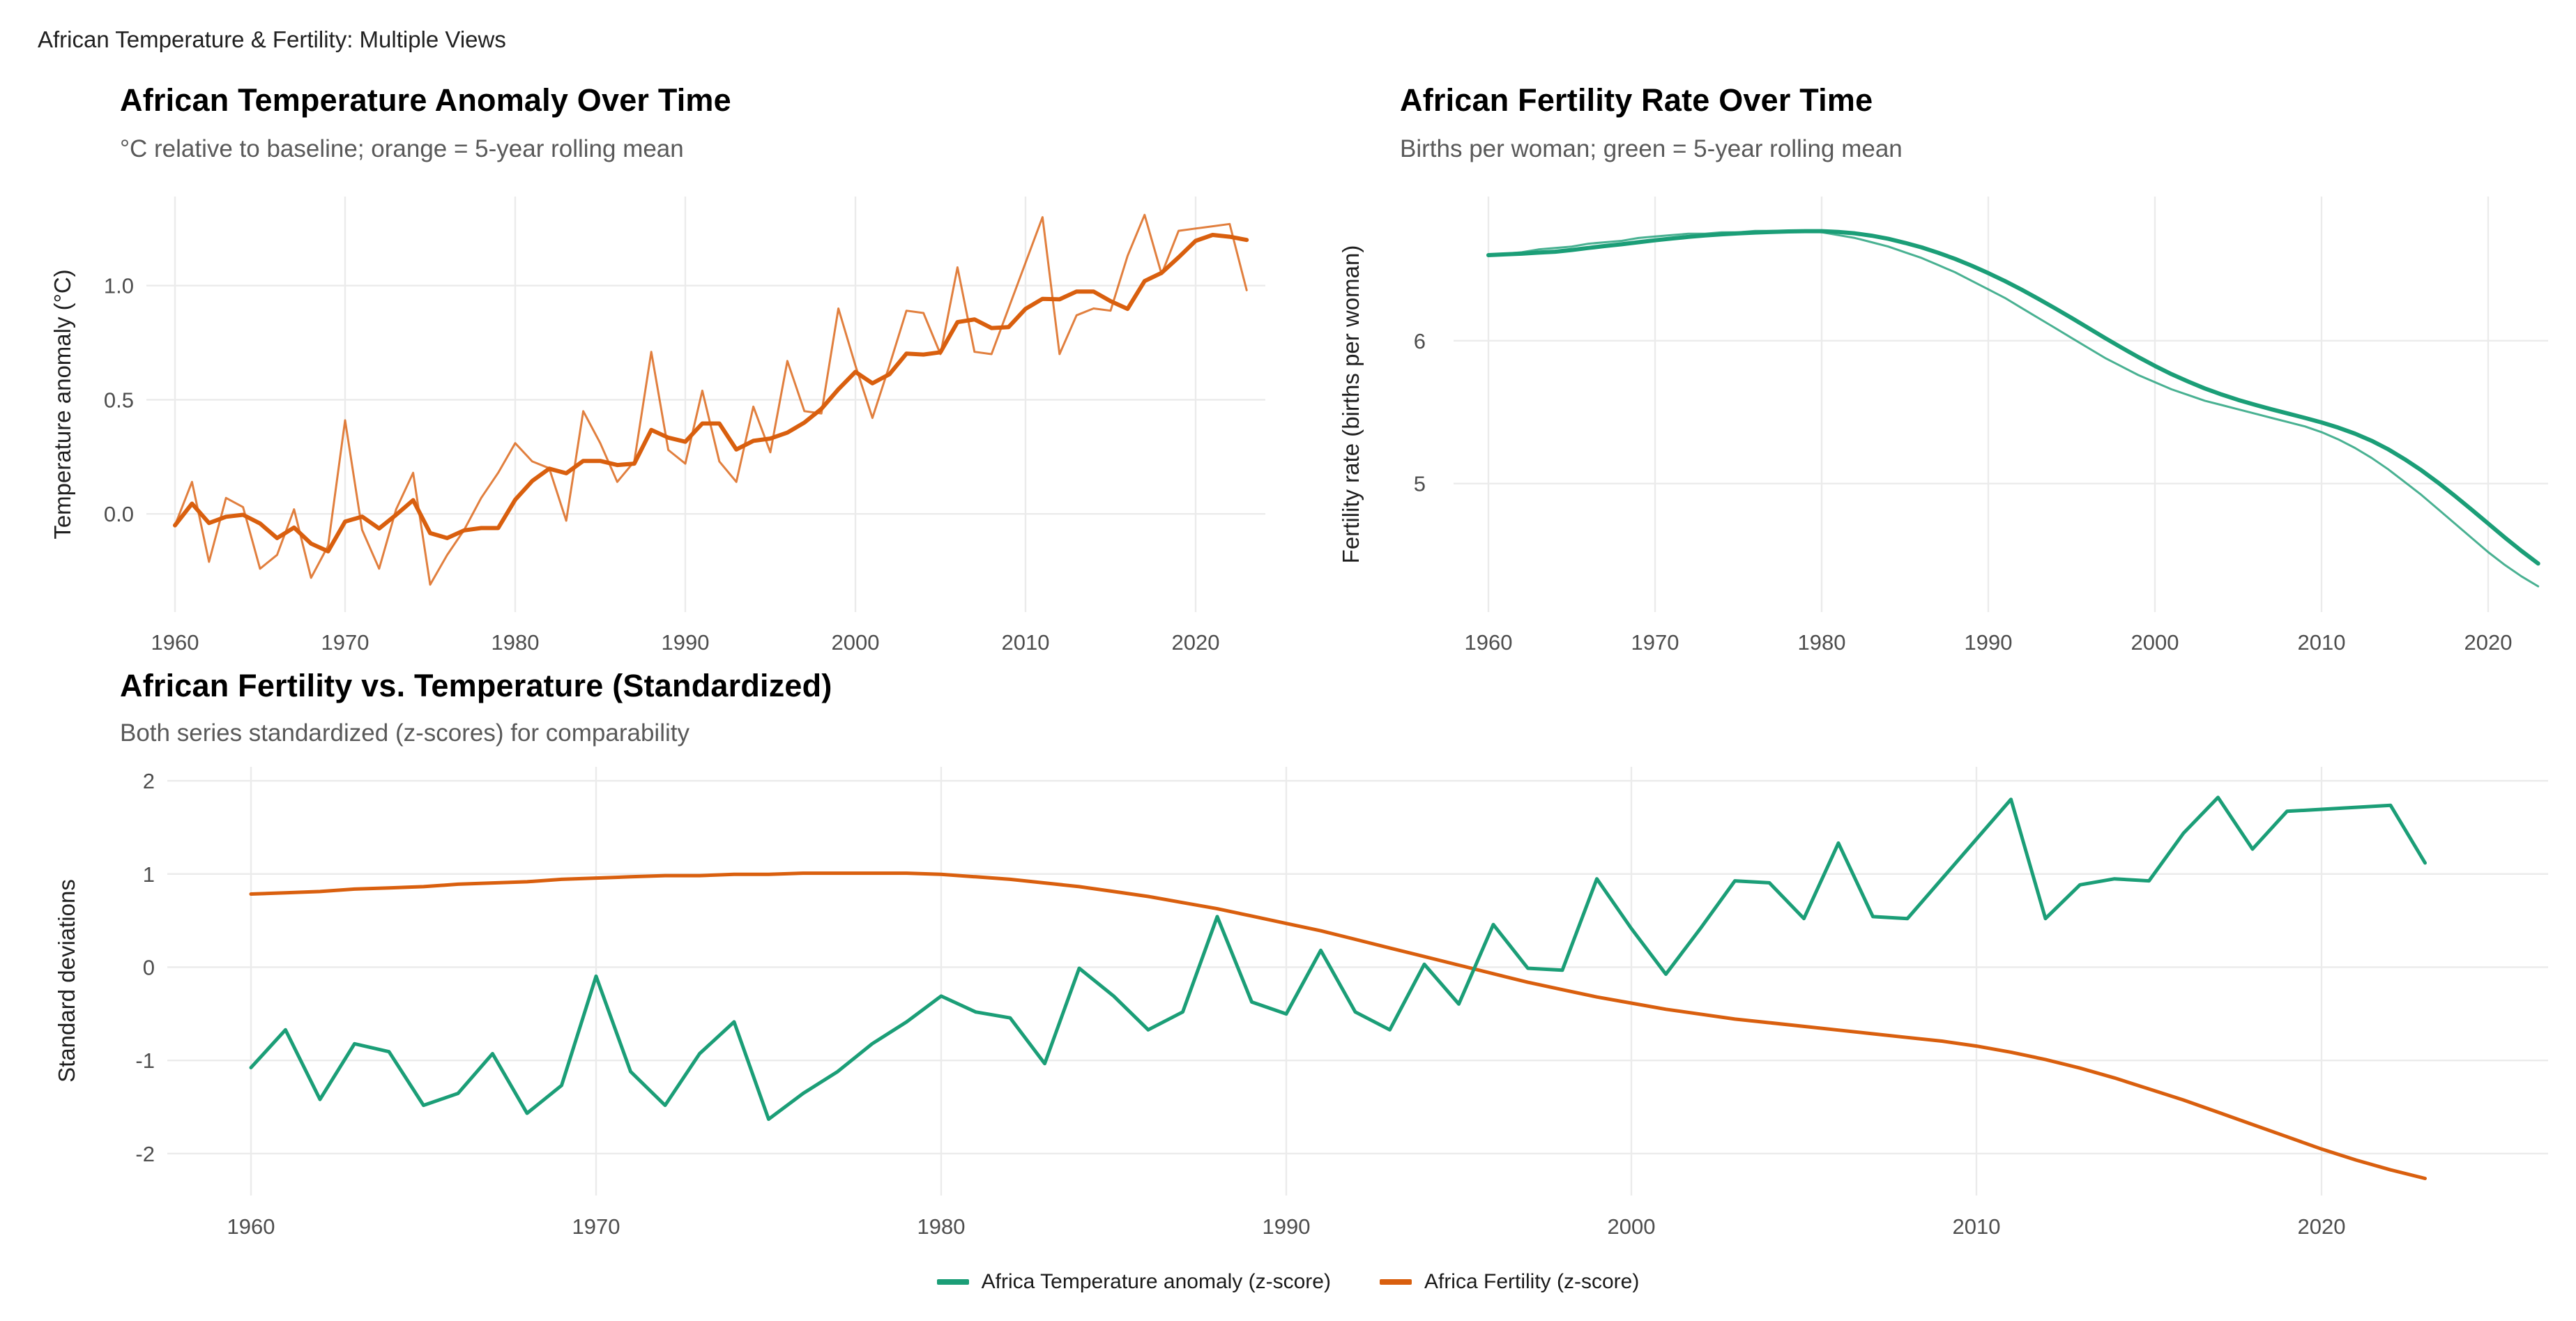 The image size is (2576, 1321). What do you see at coordinates (1156, 1281) in the screenshot?
I see `legend-label: Africa Temperature anomaly (z-score)` at bounding box center [1156, 1281].